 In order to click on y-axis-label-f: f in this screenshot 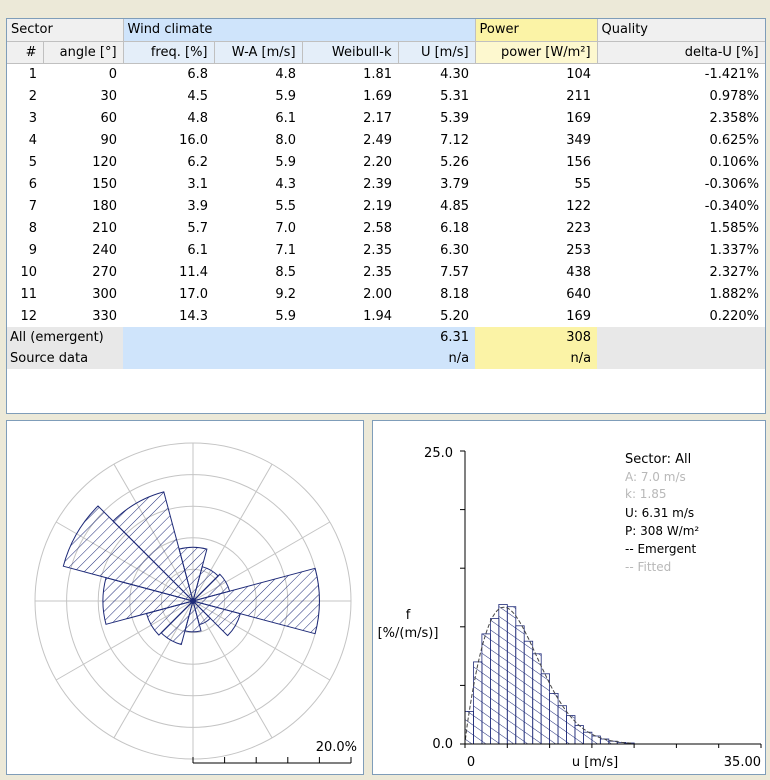, I will do `click(408, 615)`.